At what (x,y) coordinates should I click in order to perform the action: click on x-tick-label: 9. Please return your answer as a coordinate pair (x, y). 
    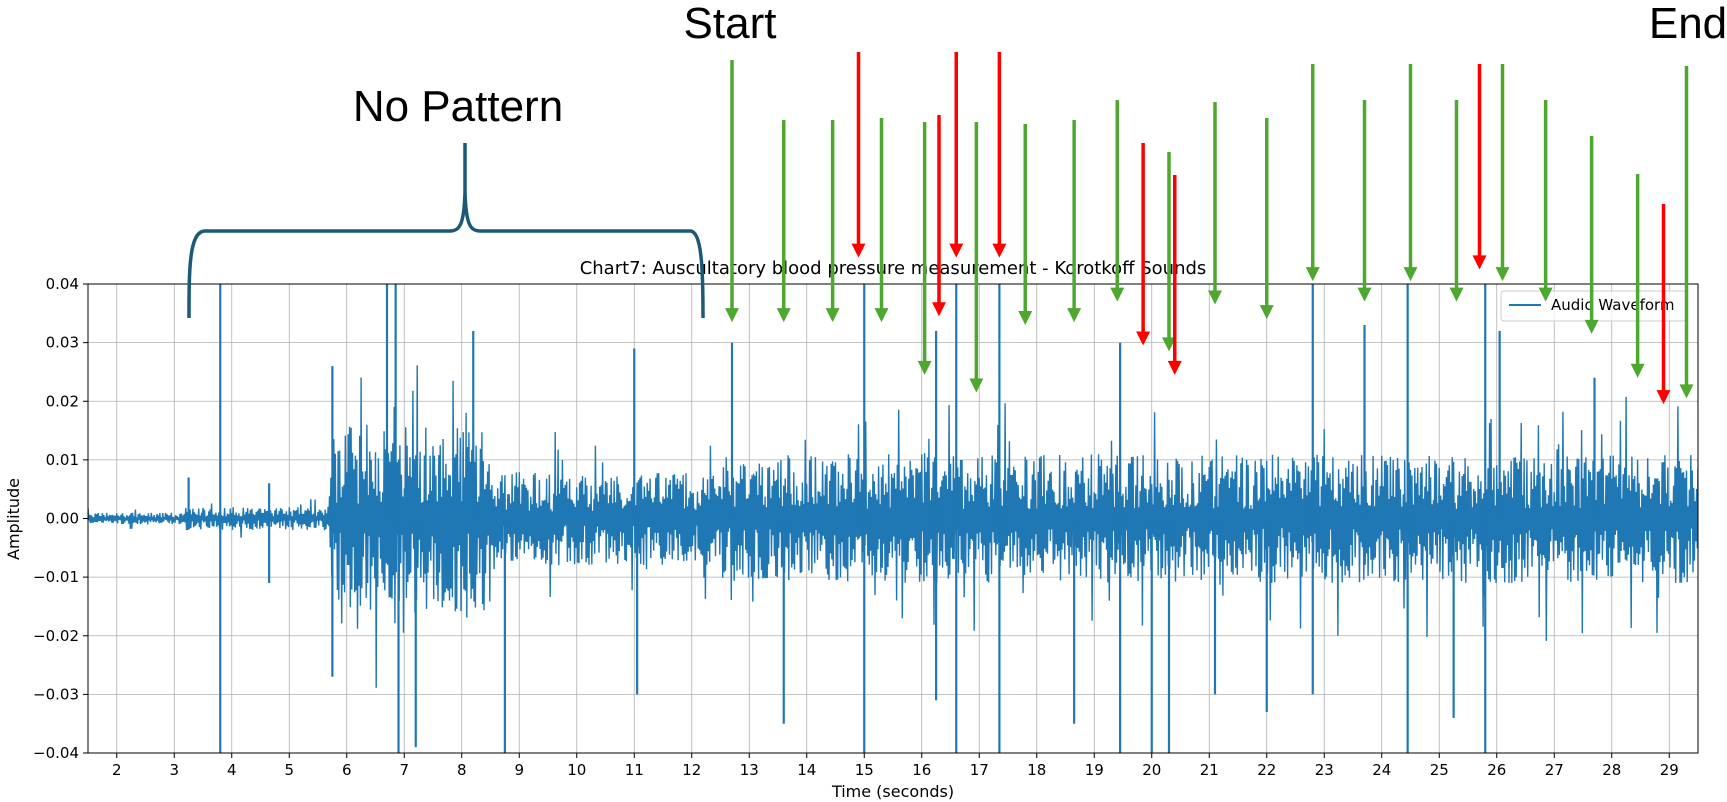
    Looking at the image, I should click on (519, 770).